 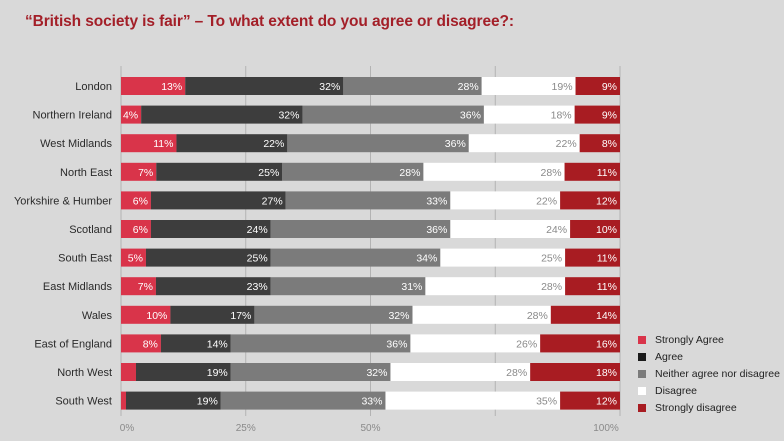 I want to click on legend-item-neither: Neither agree nor disagree, so click(x=709, y=373).